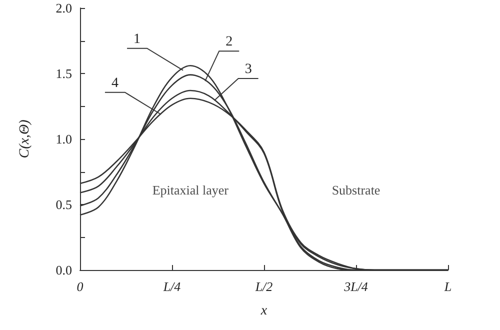 The height and width of the screenshot is (330, 500). What do you see at coordinates (80, 286) in the screenshot?
I see `x-tick-label: 0` at bounding box center [80, 286].